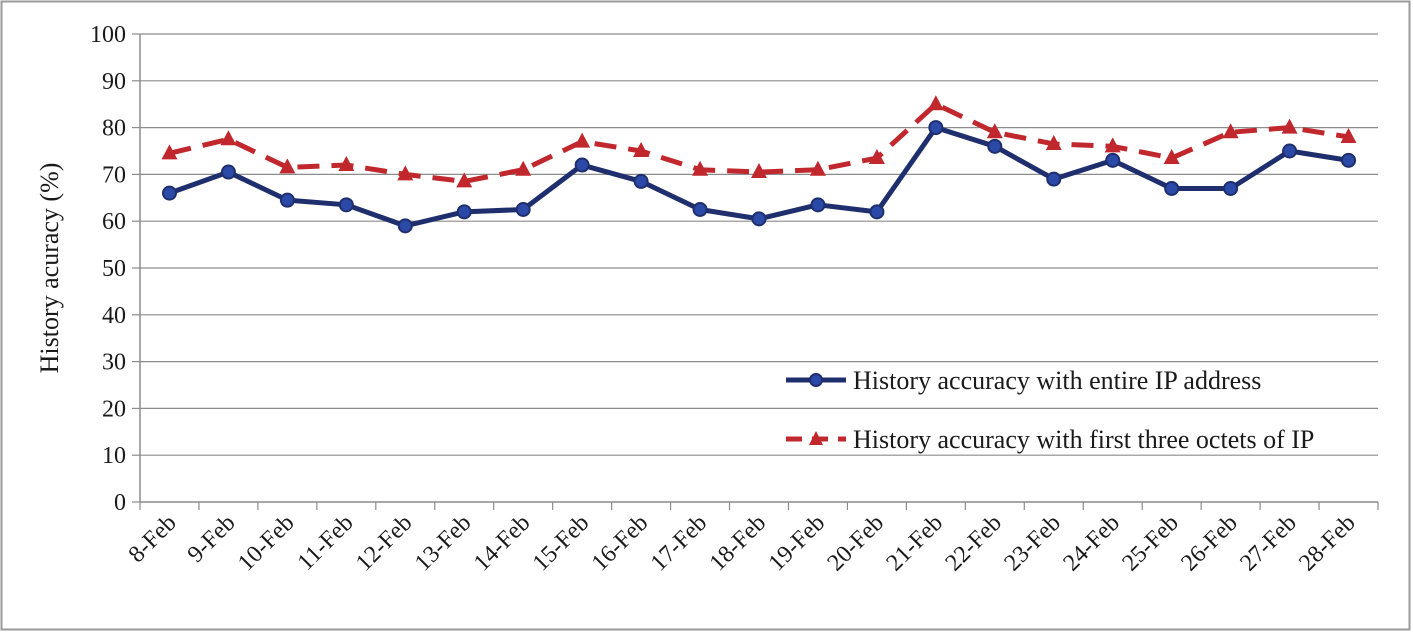 This screenshot has width=1413, height=638. Describe the element at coordinates (114, 316) in the screenshot. I see `y-tick-label-40: 40` at that location.